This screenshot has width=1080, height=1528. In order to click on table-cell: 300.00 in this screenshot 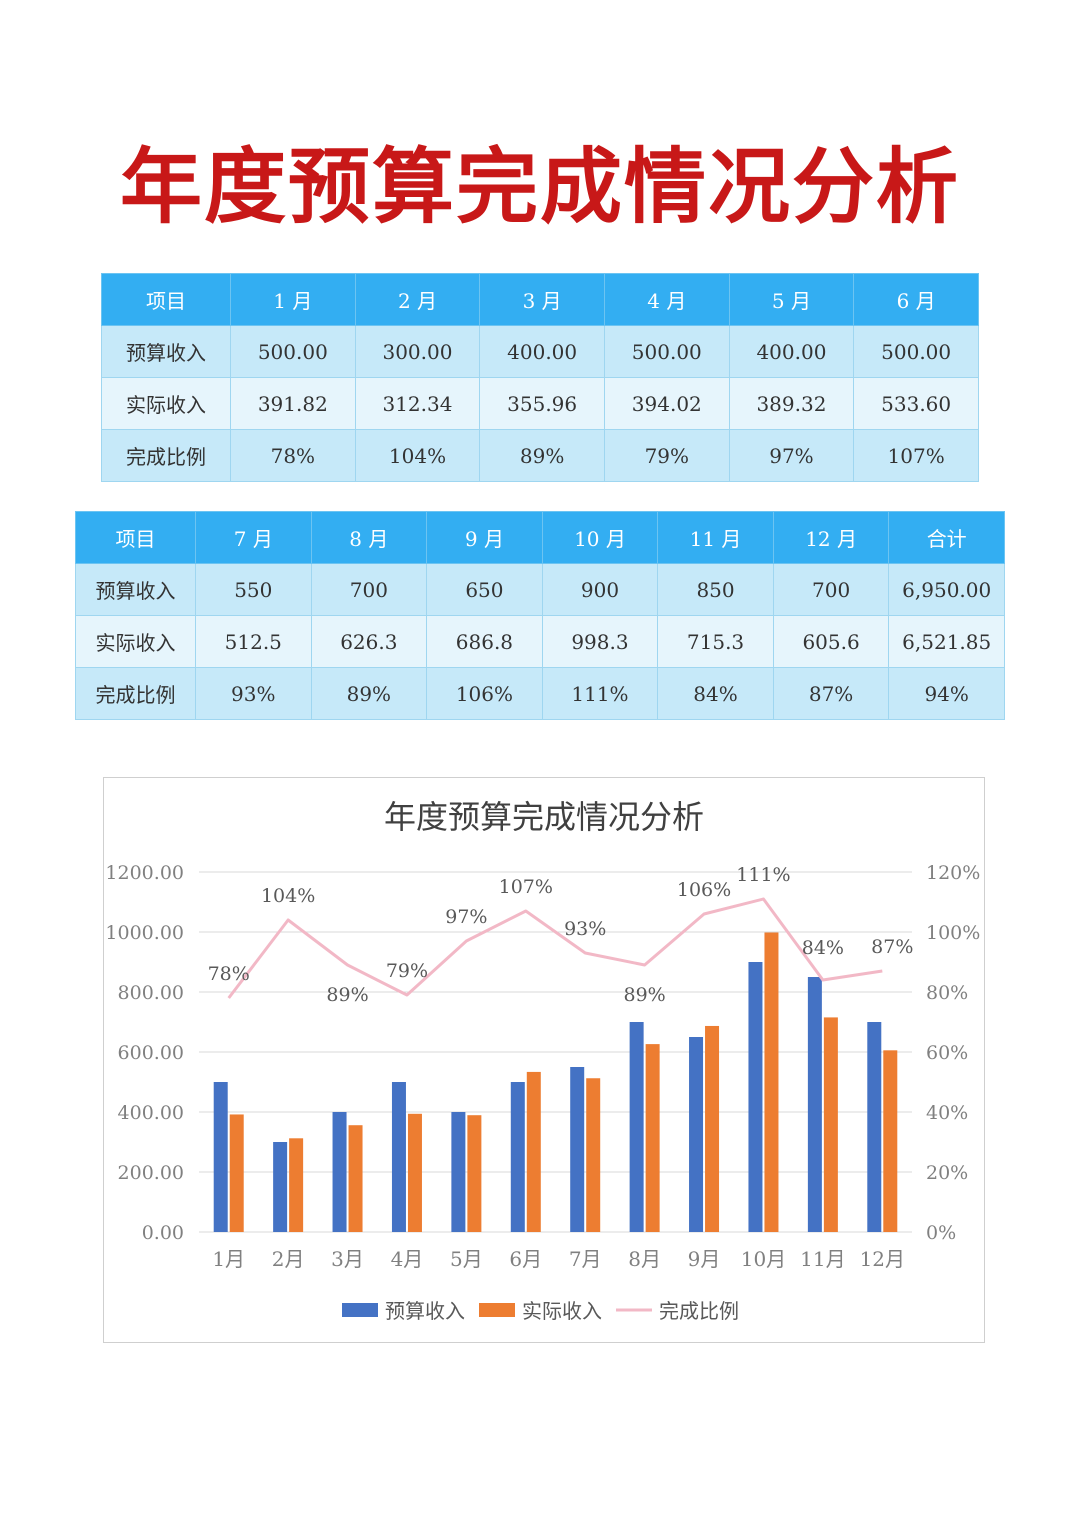, I will do `click(417, 351)`.